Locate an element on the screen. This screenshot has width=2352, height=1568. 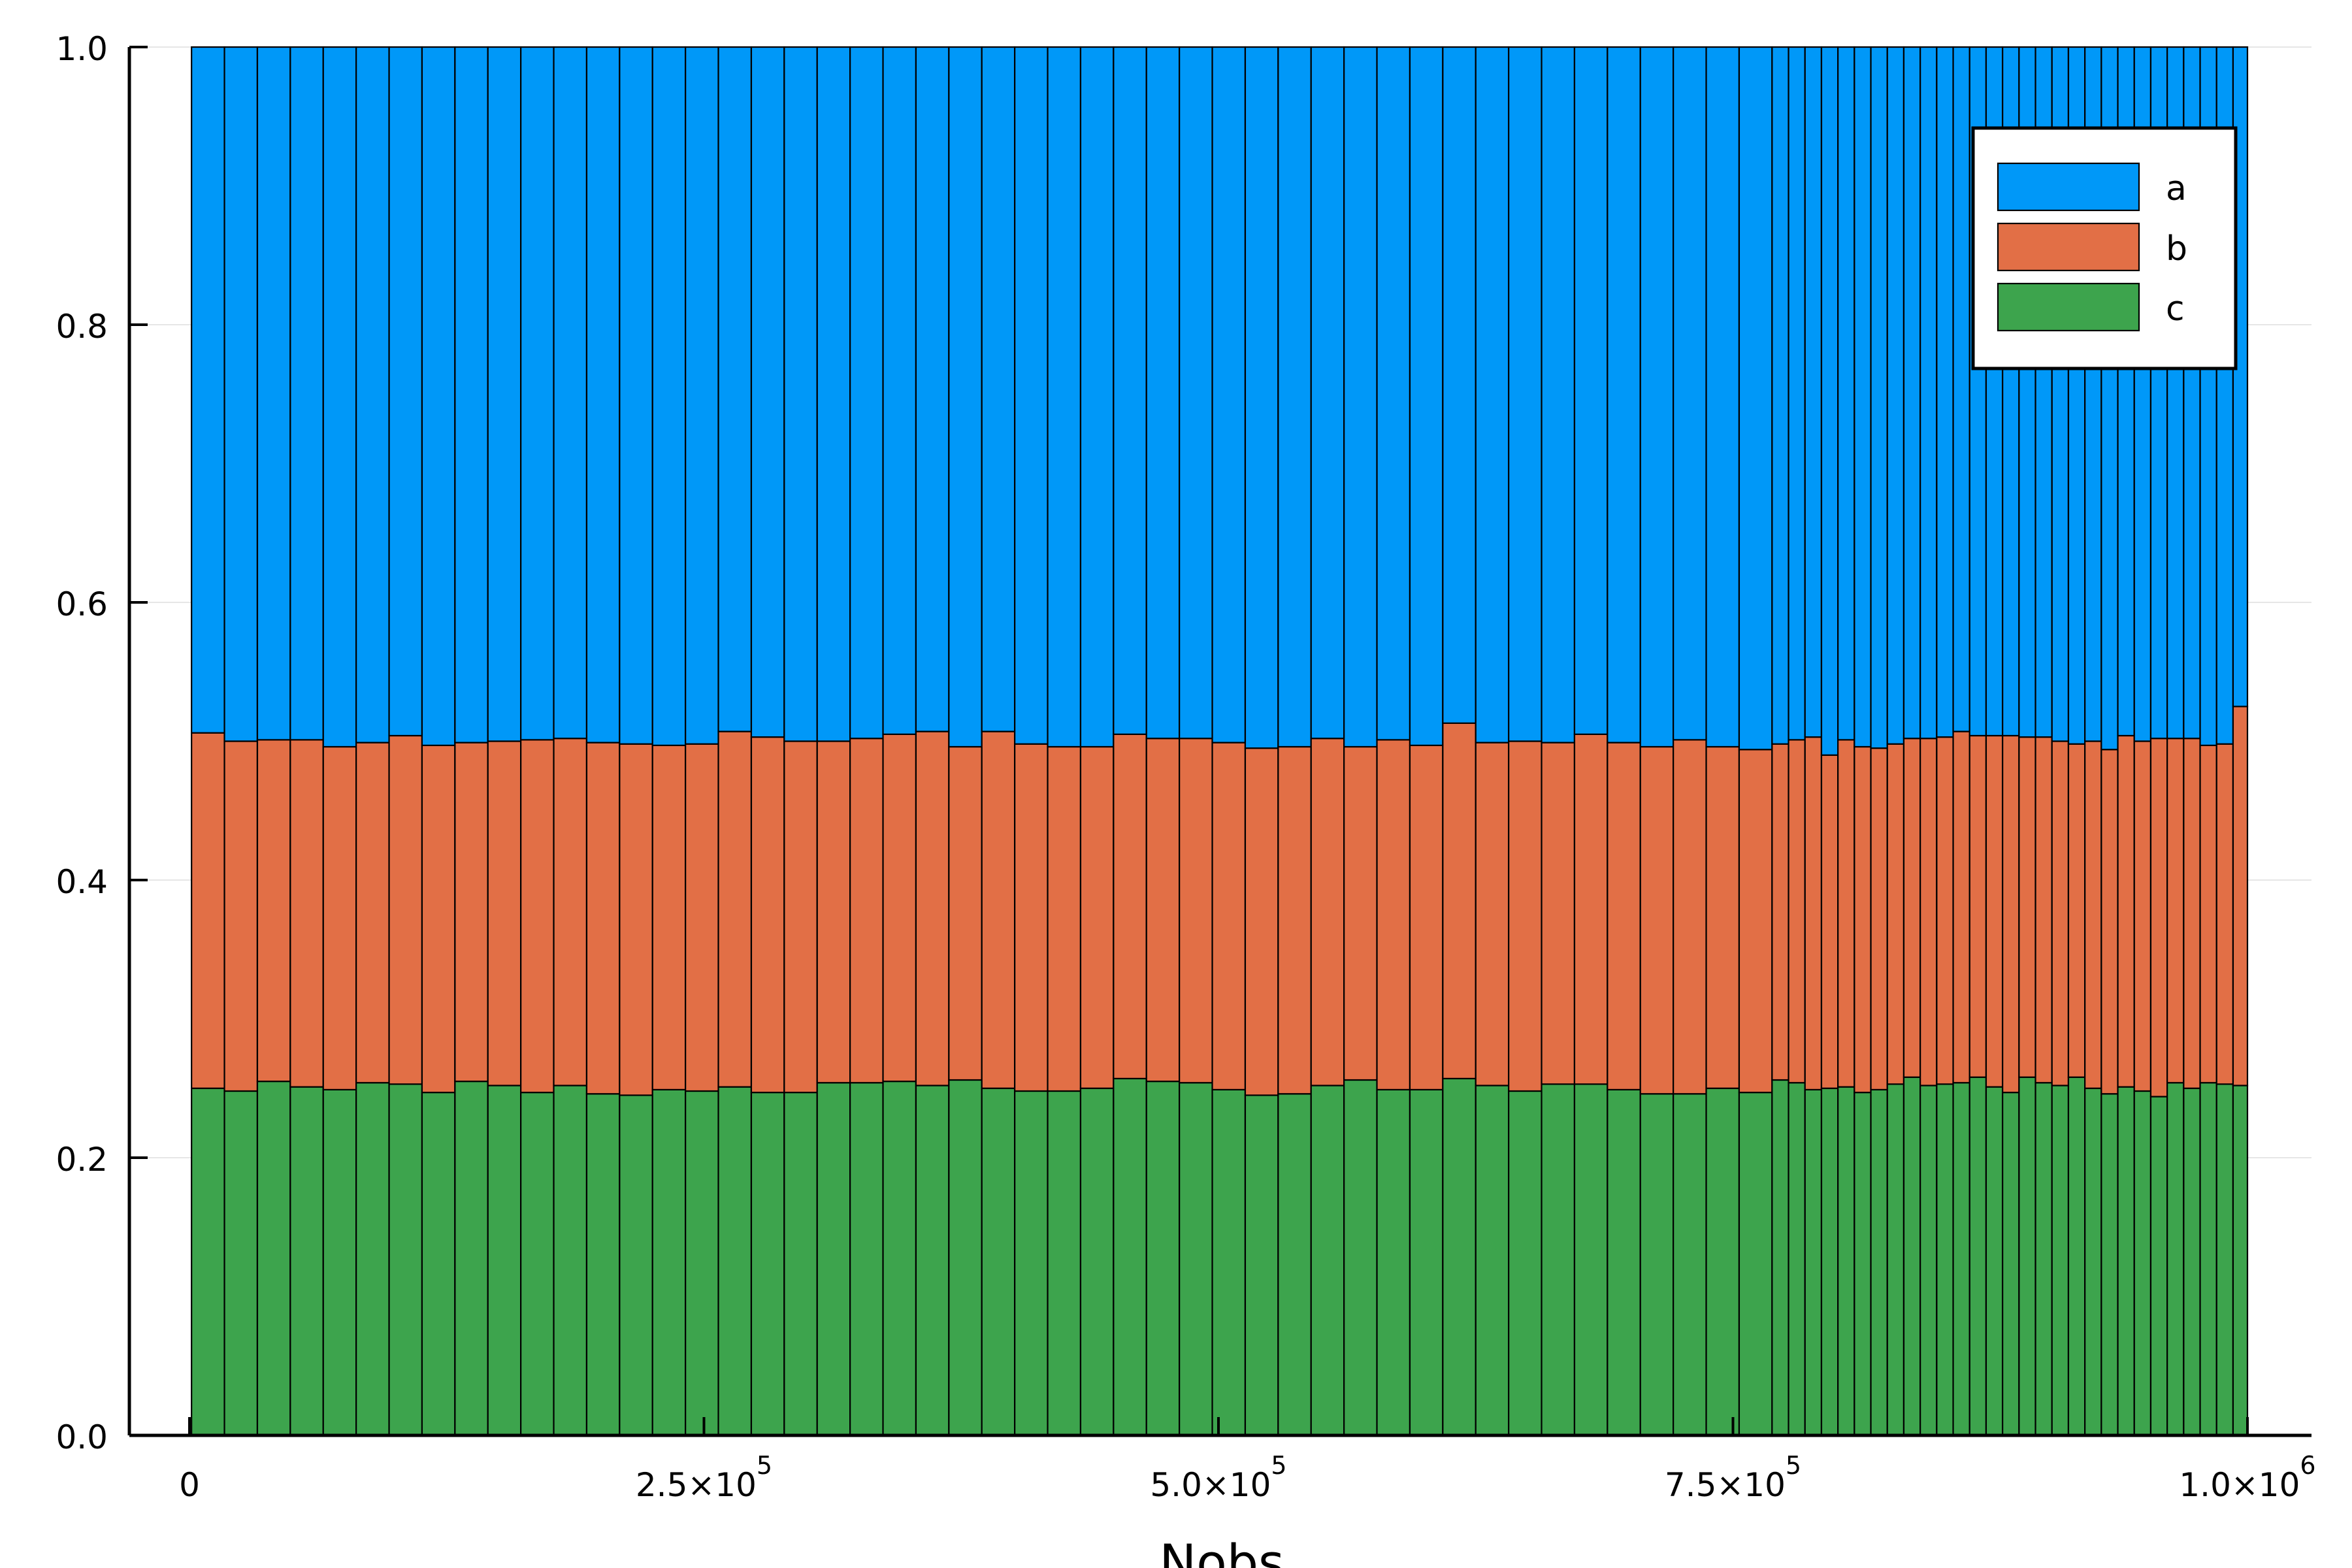
y-tick-label: 0.8 is located at coordinates (82, 327).